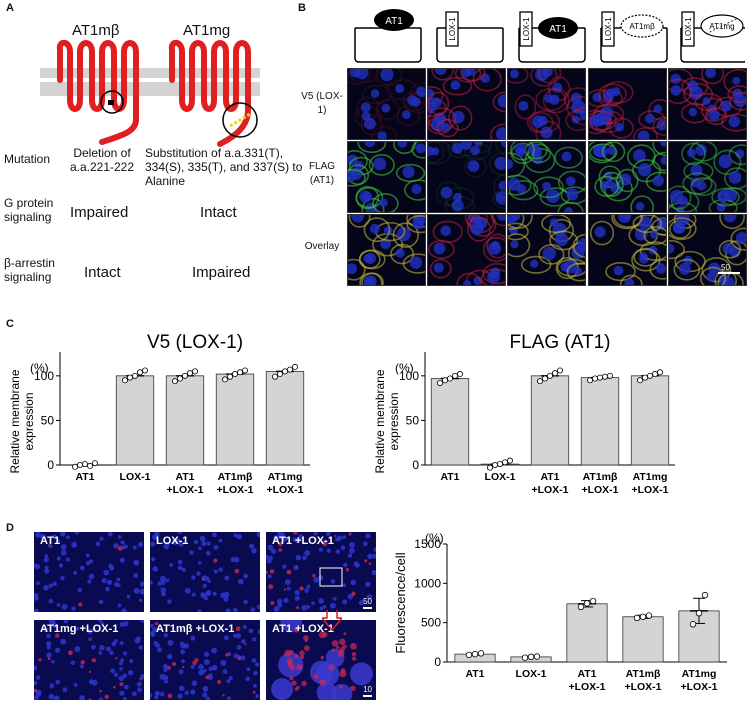 This screenshot has width=749, height=705. Describe the element at coordinates (303, 629) in the screenshot. I see `fluorescence-label-5: AT1 +LOX-1` at that location.